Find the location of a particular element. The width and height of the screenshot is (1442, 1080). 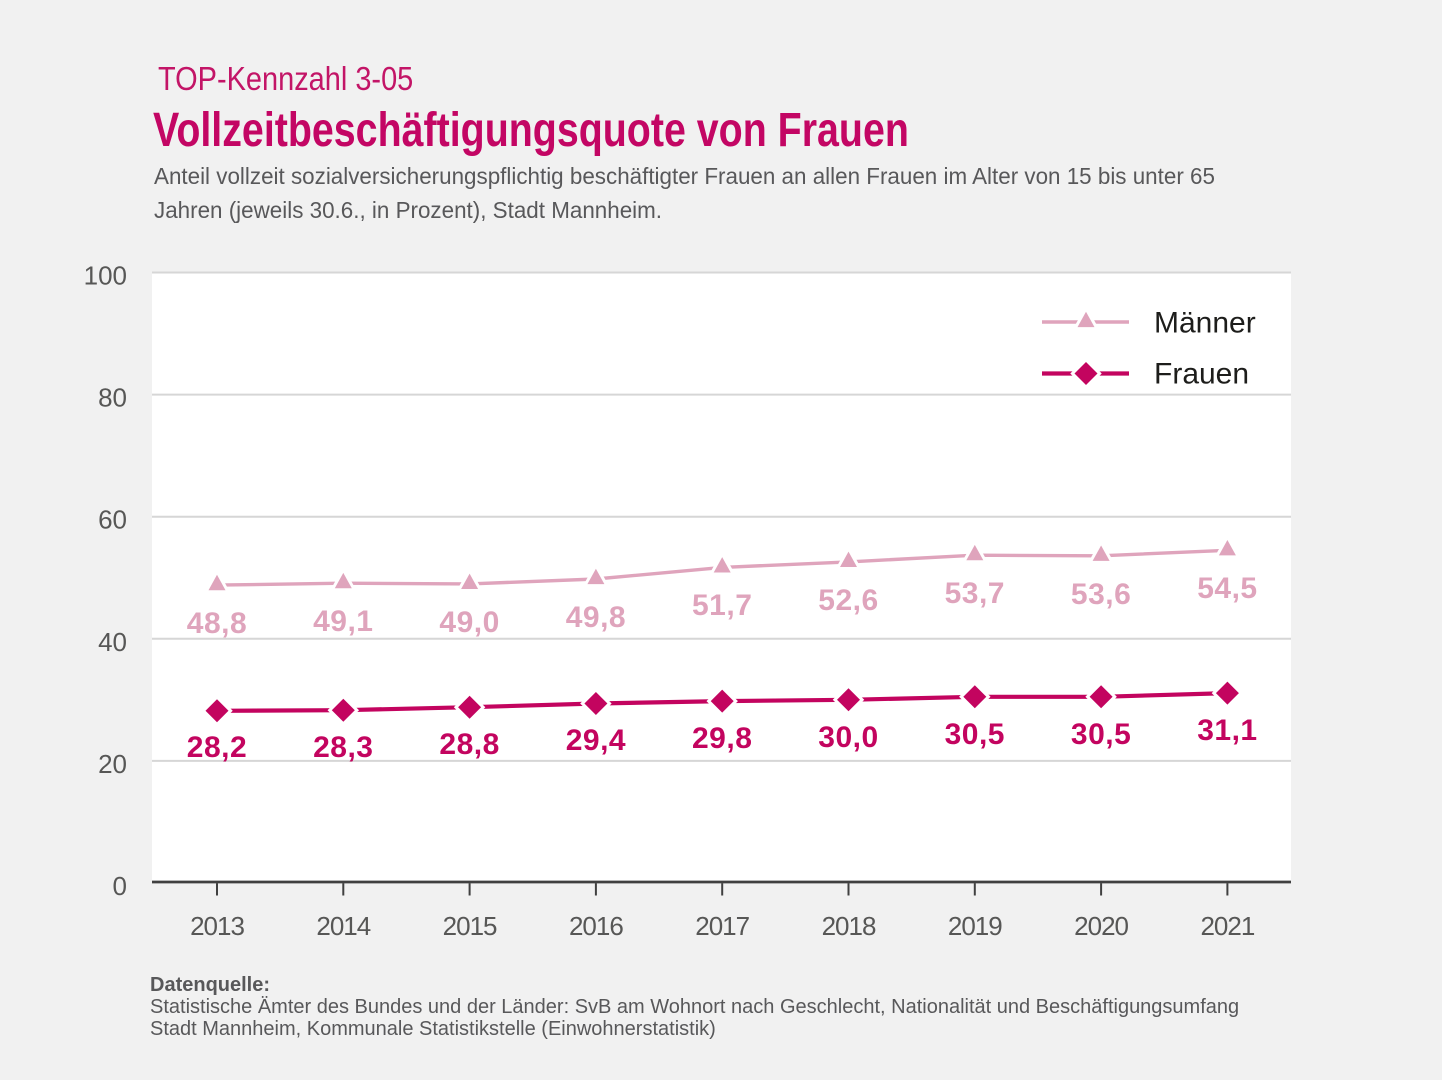

svg-text: 0 is located at coordinates (120, 886).